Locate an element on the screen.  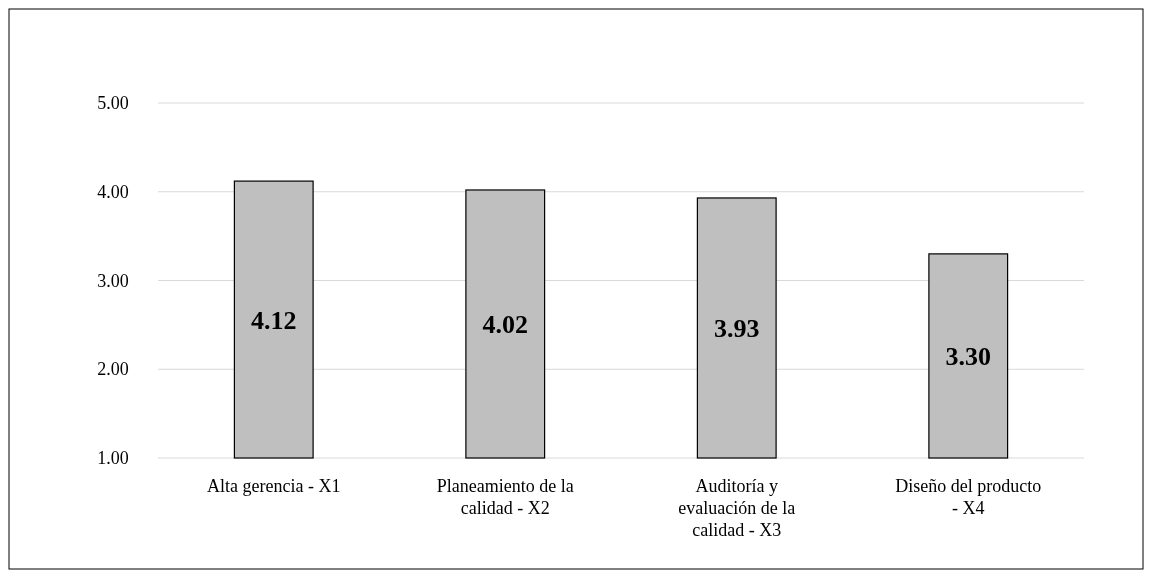
x-tick-label: Auditoría y evaluación de la calidad - X3 is located at coordinates (737, 508).